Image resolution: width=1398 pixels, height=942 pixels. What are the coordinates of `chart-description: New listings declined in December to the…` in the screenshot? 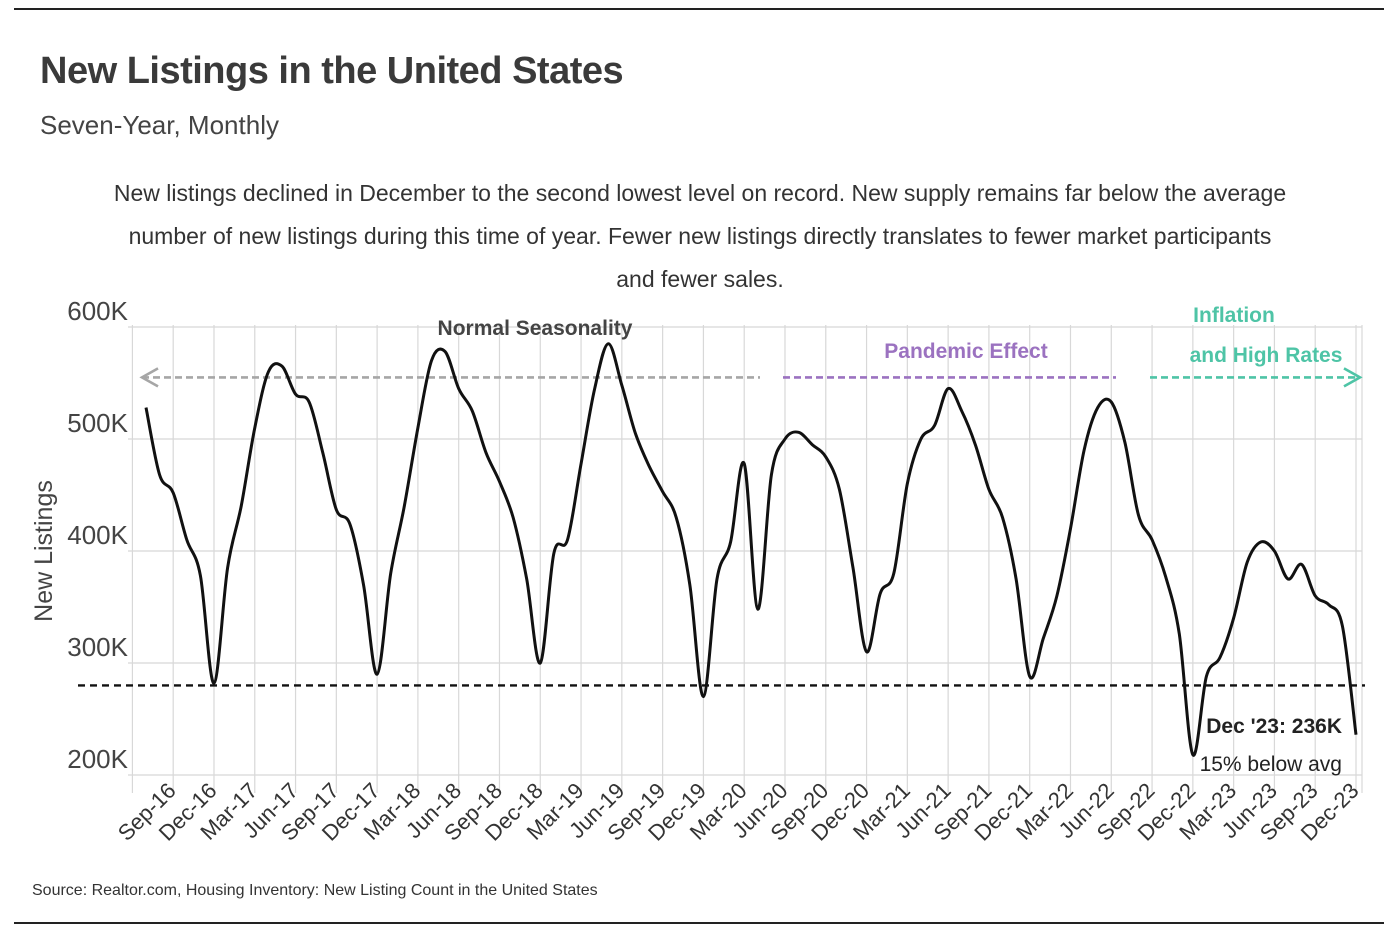 It's located at (700, 236).